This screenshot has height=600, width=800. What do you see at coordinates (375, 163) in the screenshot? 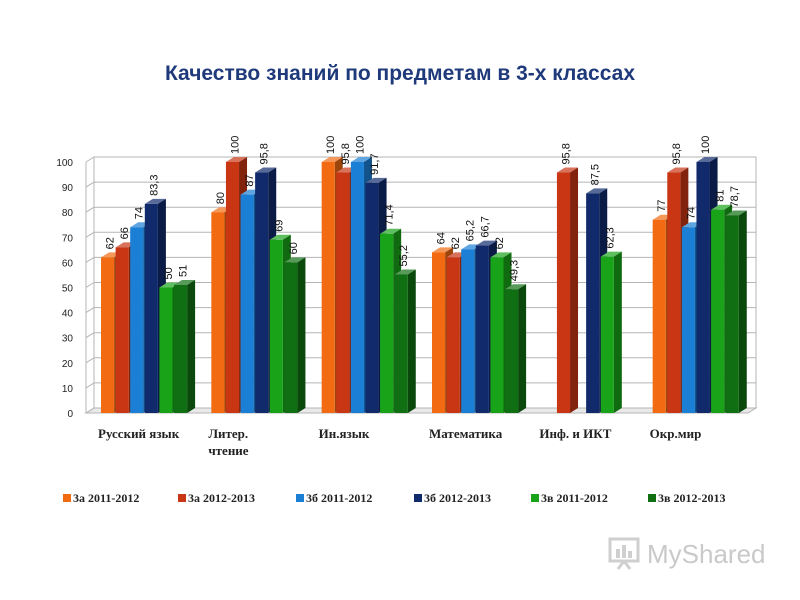
I see `bar-data-label: 91,7` at bounding box center [375, 163].